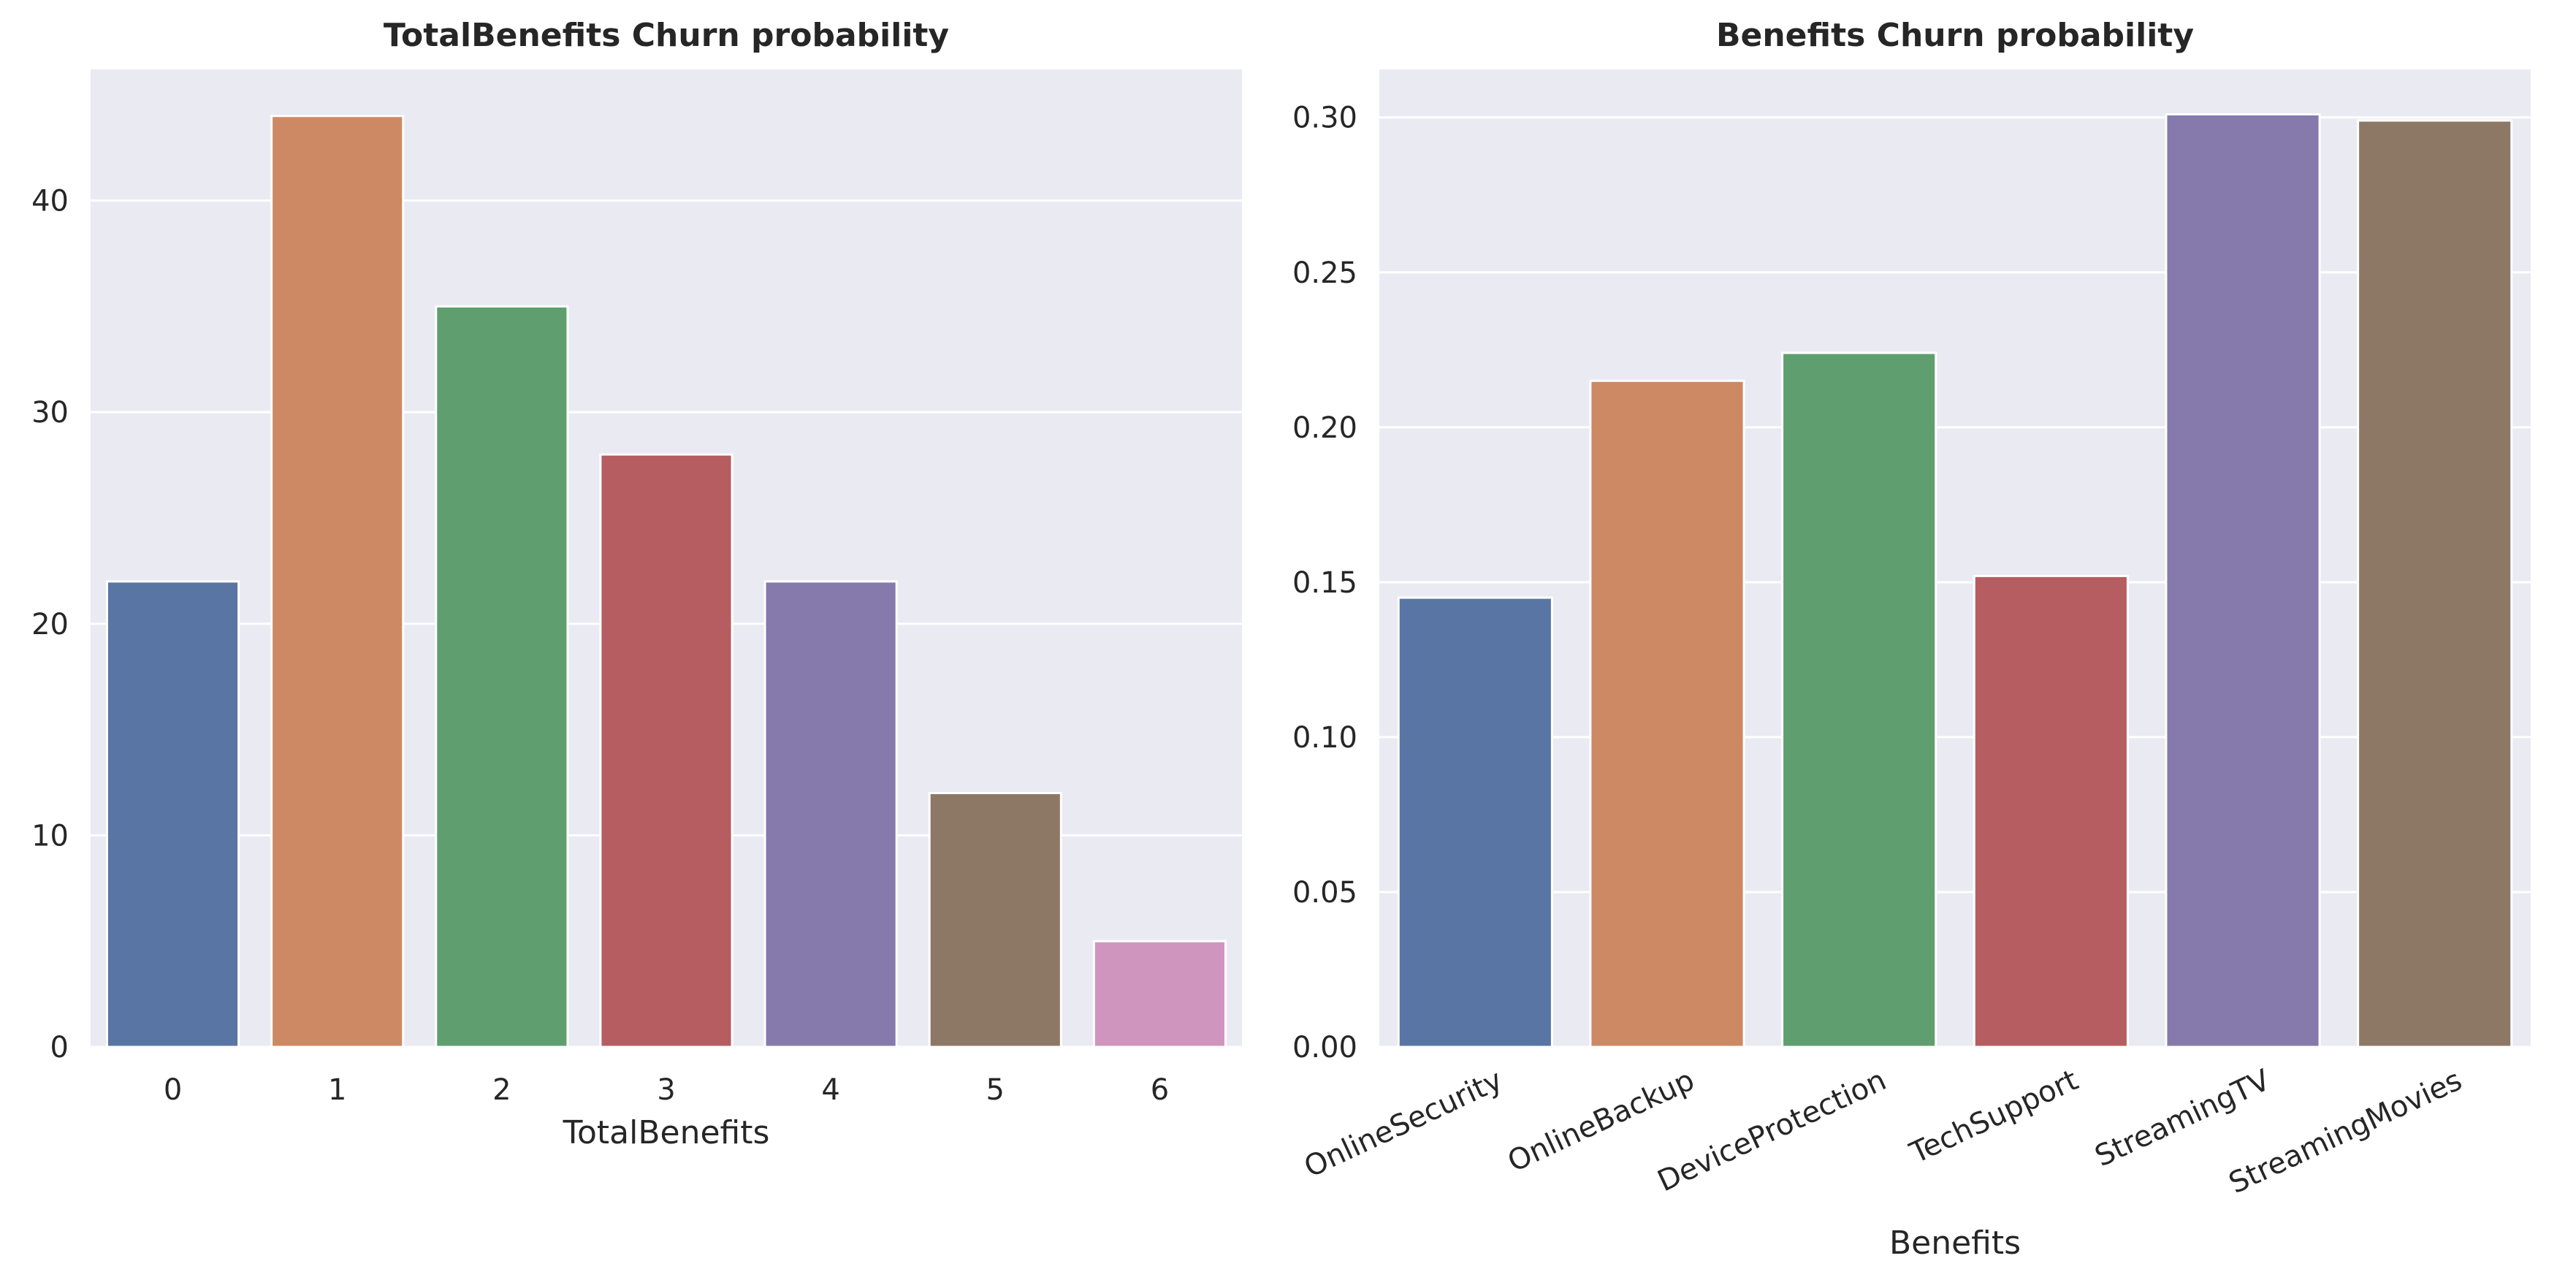  I want to click on chart-title: TotalBenefits Churn probability, so click(666, 35).